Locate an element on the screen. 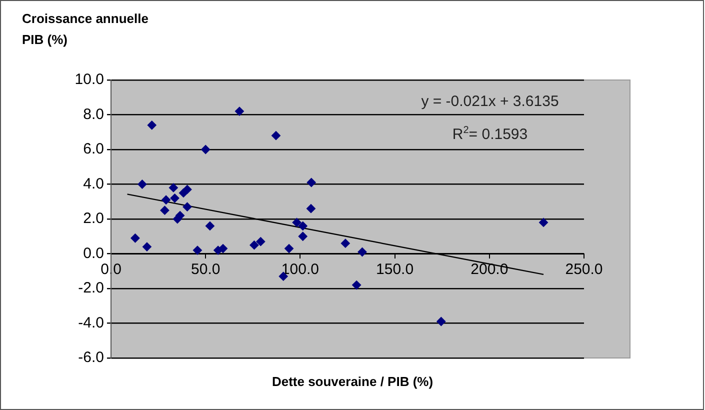 Image resolution: width=705 pixels, height=410 pixels. y-tick-label: -4.0 is located at coordinates (91, 323).